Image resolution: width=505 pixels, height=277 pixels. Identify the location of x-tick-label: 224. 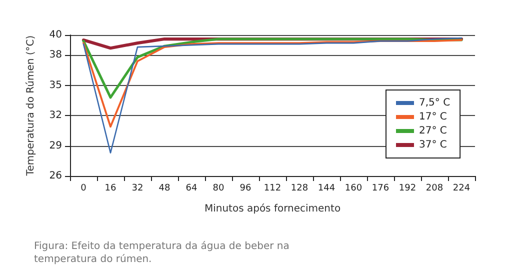
(461, 189).